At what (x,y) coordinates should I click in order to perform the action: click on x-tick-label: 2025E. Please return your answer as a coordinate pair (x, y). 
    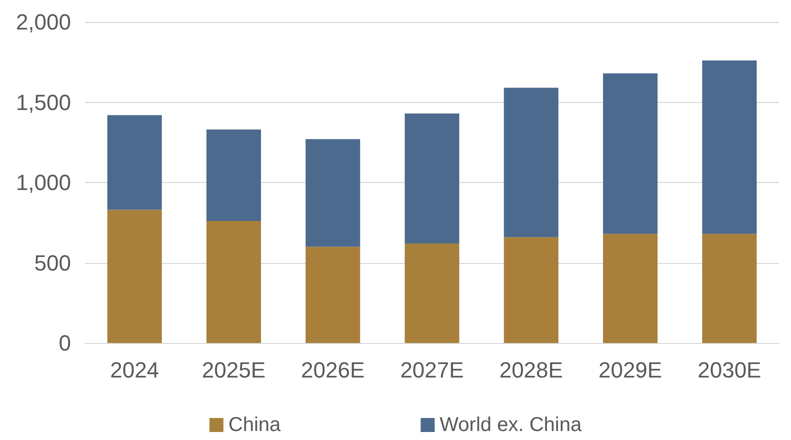
    Looking at the image, I should click on (234, 370).